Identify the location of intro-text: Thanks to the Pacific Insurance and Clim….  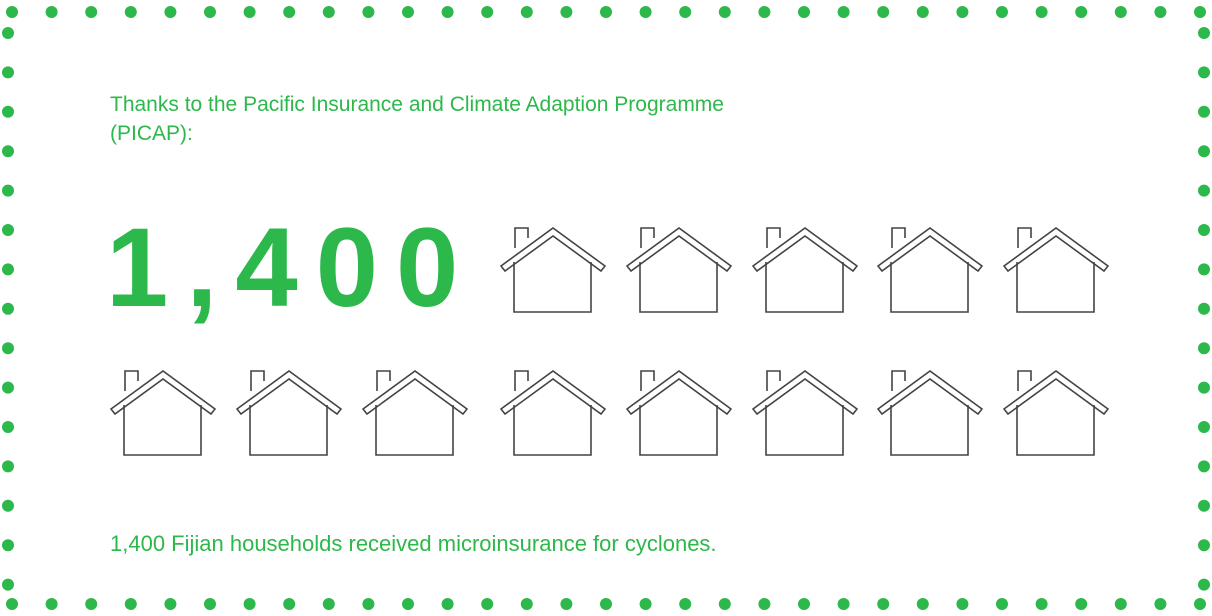
(417, 119).